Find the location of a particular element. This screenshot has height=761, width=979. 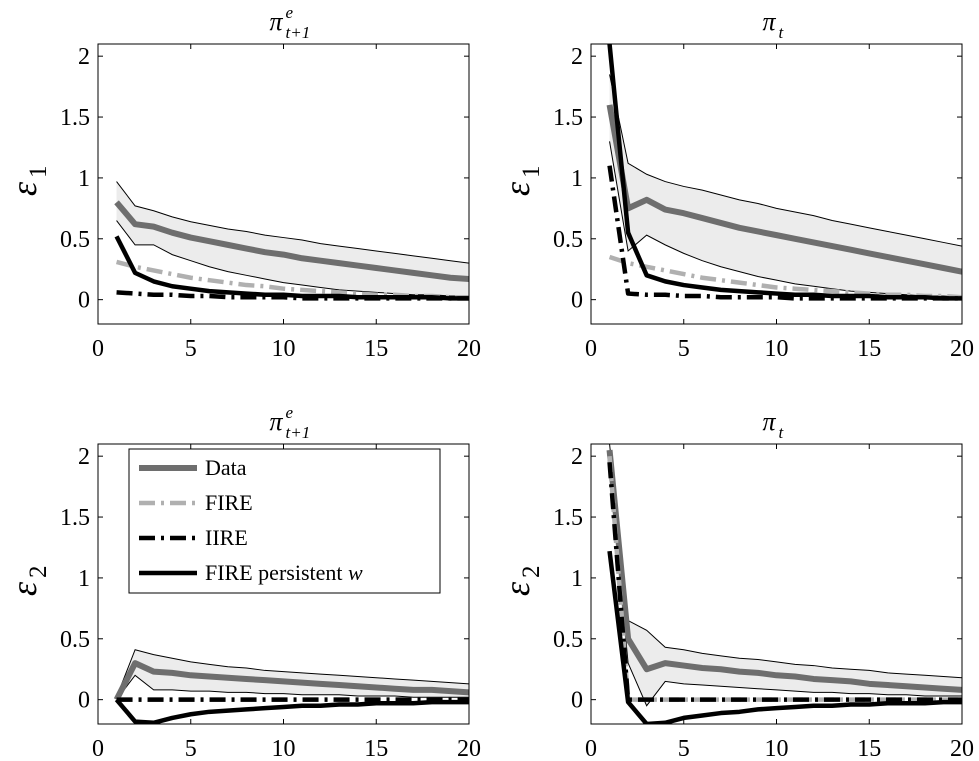

legend-box is located at coordinates (284, 521).